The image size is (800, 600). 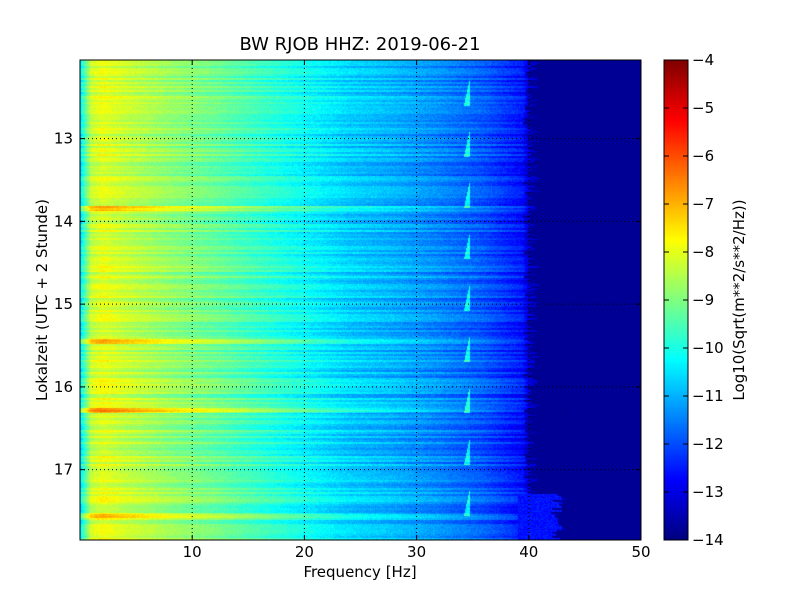 I want to click on colorbar-tick-label: −9, so click(x=703, y=300).